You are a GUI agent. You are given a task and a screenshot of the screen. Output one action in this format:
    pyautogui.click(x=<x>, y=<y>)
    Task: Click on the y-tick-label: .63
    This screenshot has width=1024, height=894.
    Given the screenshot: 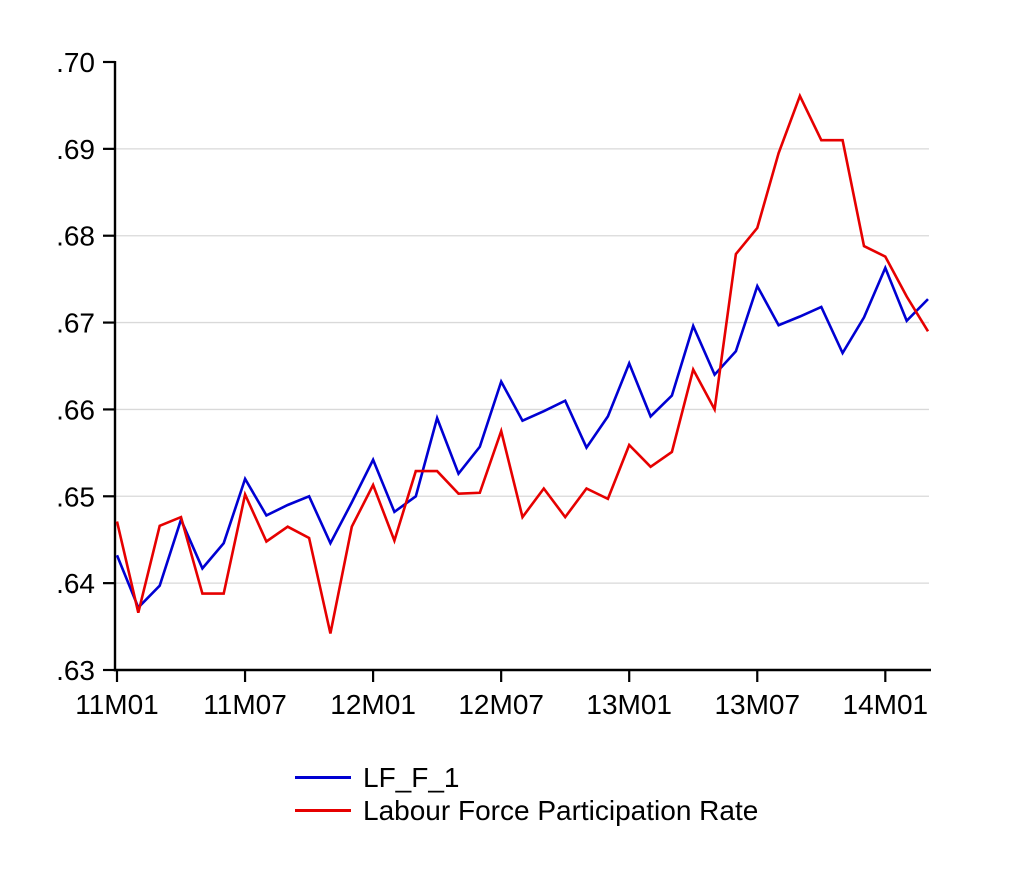 What is the action you would take?
    pyautogui.click(x=75, y=670)
    